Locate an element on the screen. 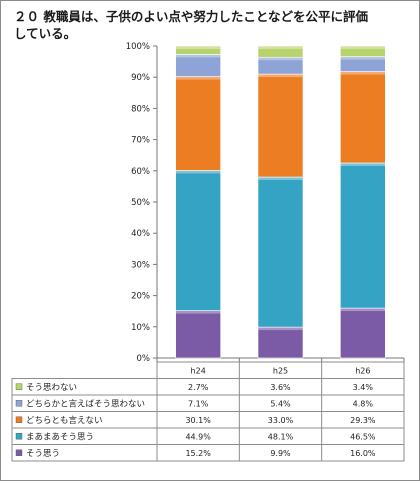  data-label: 3.4% is located at coordinates (363, 387).